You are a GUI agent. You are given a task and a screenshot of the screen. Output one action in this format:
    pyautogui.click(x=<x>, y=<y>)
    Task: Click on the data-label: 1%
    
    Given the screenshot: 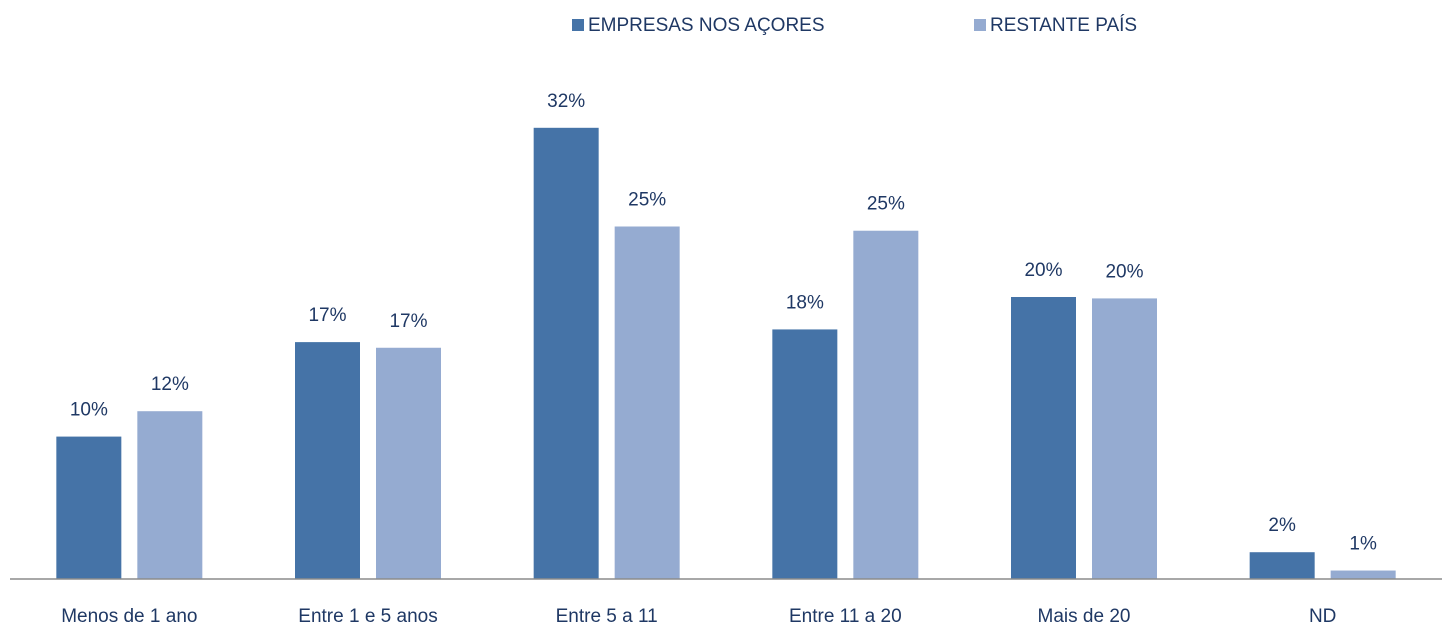 What is the action you would take?
    pyautogui.click(x=1363, y=544)
    